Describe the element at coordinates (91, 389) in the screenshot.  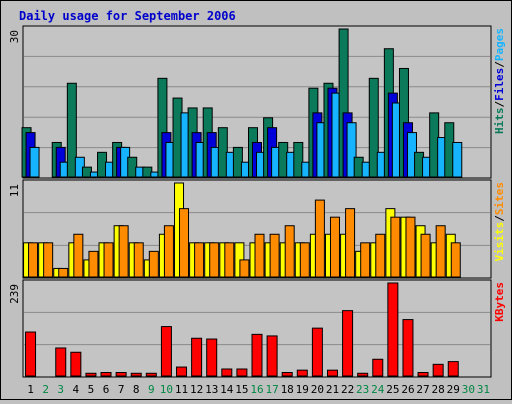
I see `x-tick-label-day-5: 5` at that location.